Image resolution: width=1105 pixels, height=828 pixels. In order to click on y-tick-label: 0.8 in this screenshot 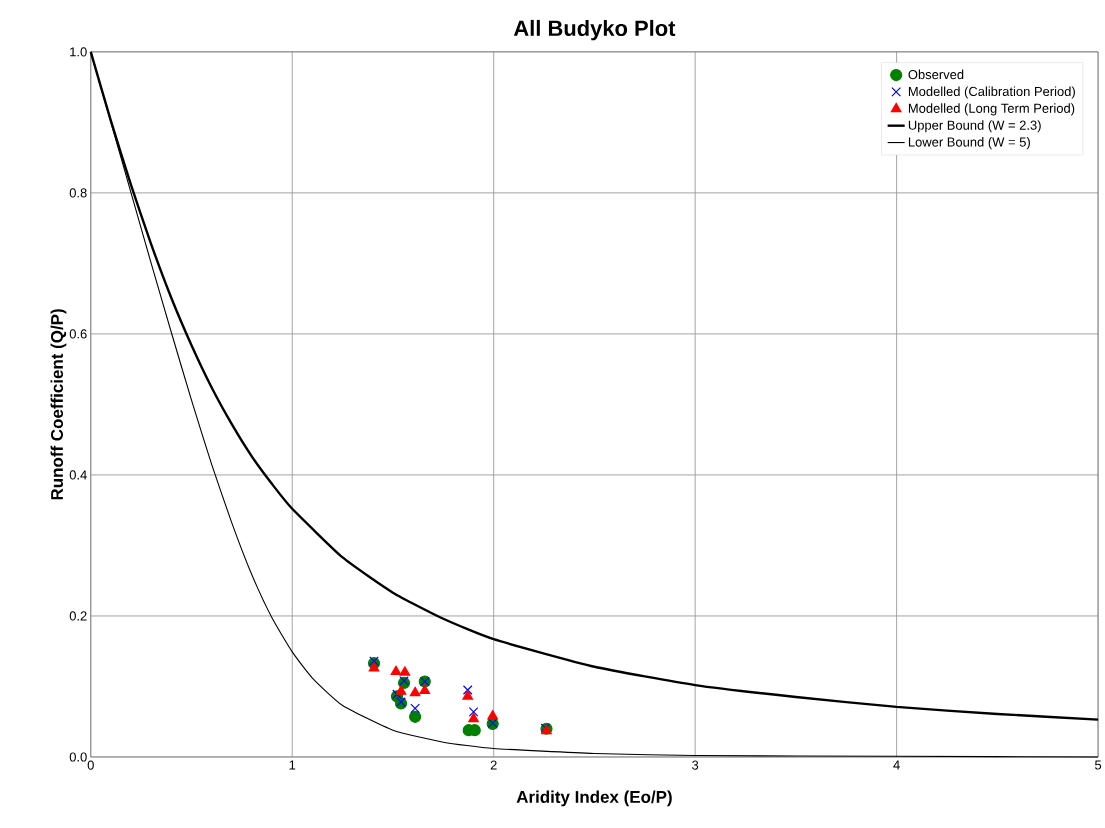, I will do `click(78, 193)`.